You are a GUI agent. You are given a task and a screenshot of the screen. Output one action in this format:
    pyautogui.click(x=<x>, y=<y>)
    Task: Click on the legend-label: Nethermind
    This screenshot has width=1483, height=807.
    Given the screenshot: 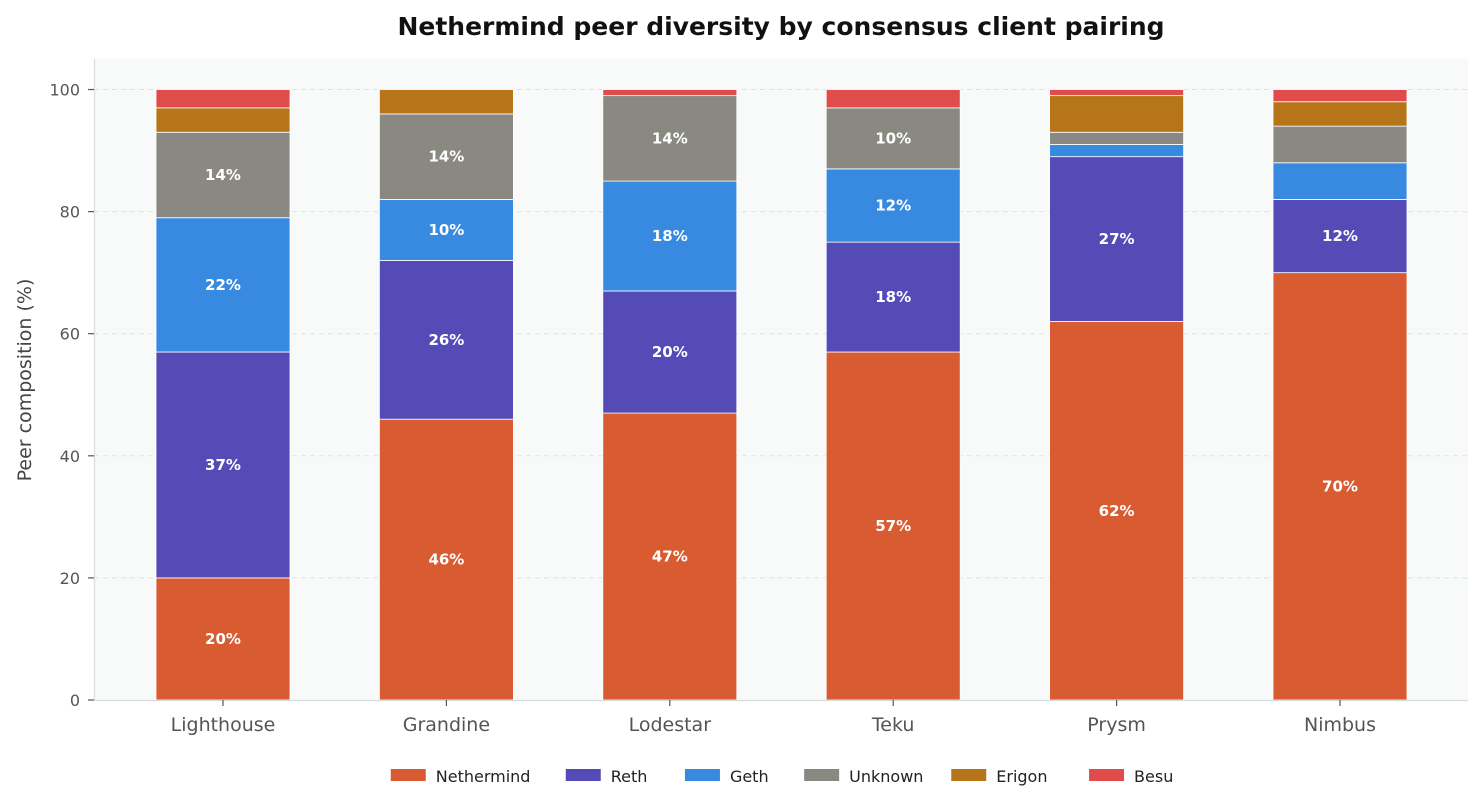 What is the action you would take?
    pyautogui.click(x=483, y=776)
    